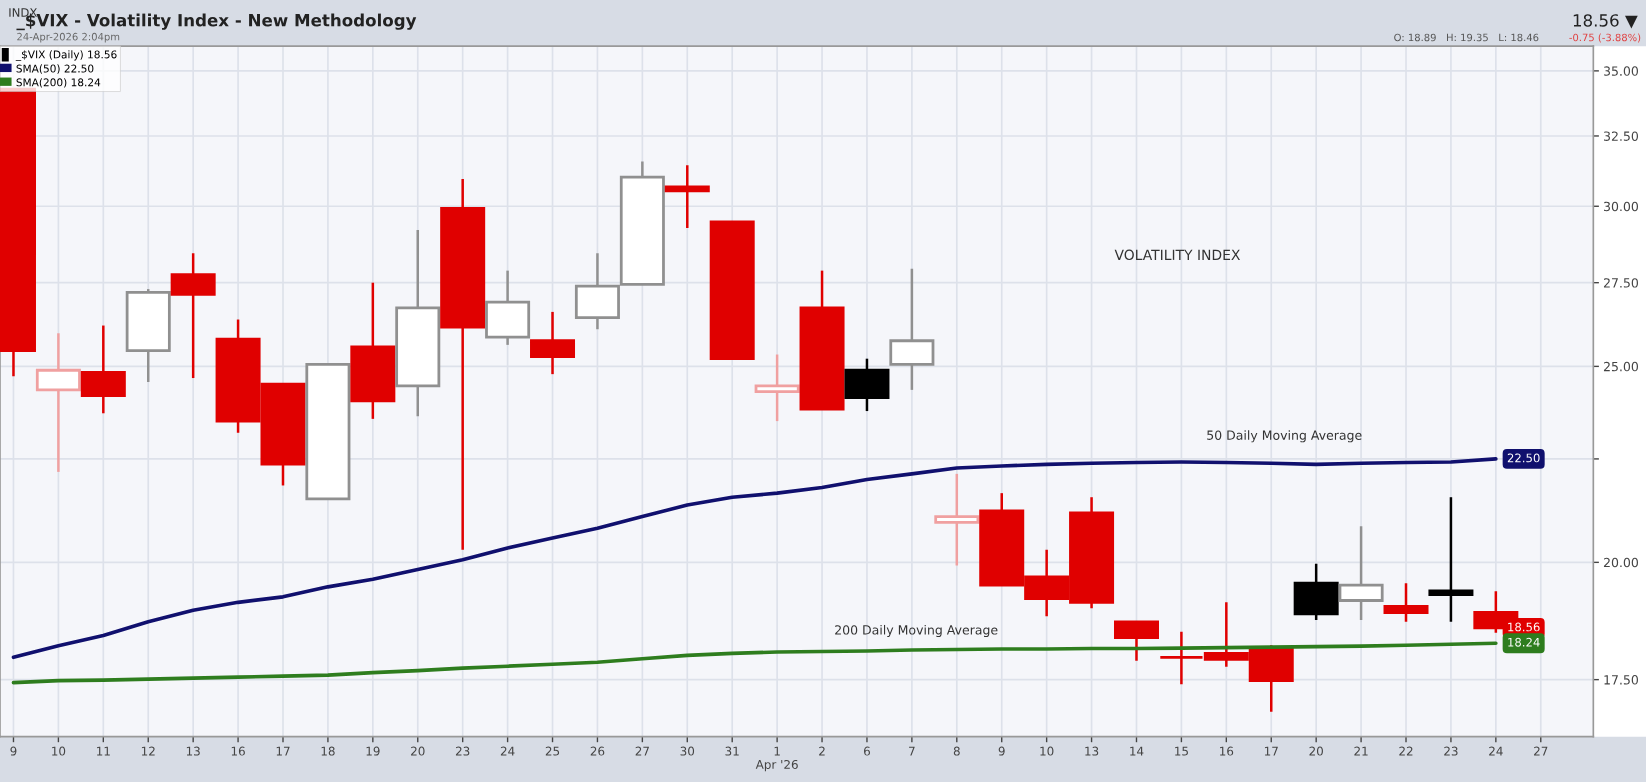  Describe the element at coordinates (216, 22) in the screenshot. I see `chart-title: _$VIX - Volatility Index - New Methodology` at that location.